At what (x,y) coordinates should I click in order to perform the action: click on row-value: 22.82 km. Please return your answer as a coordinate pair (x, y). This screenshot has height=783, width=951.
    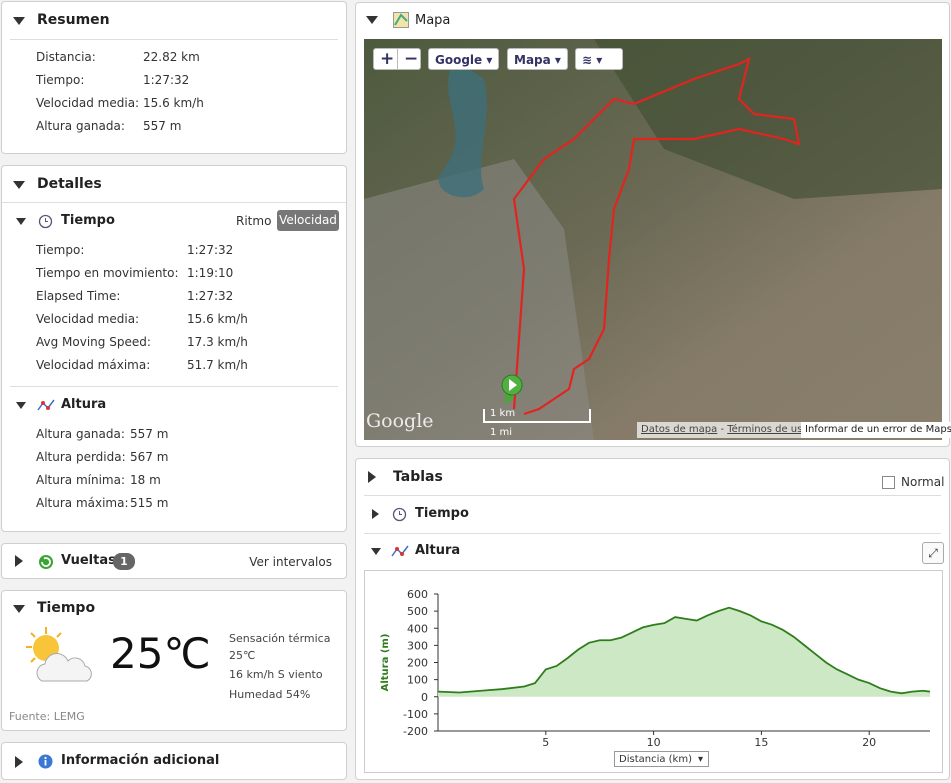
    Looking at the image, I should click on (171, 57).